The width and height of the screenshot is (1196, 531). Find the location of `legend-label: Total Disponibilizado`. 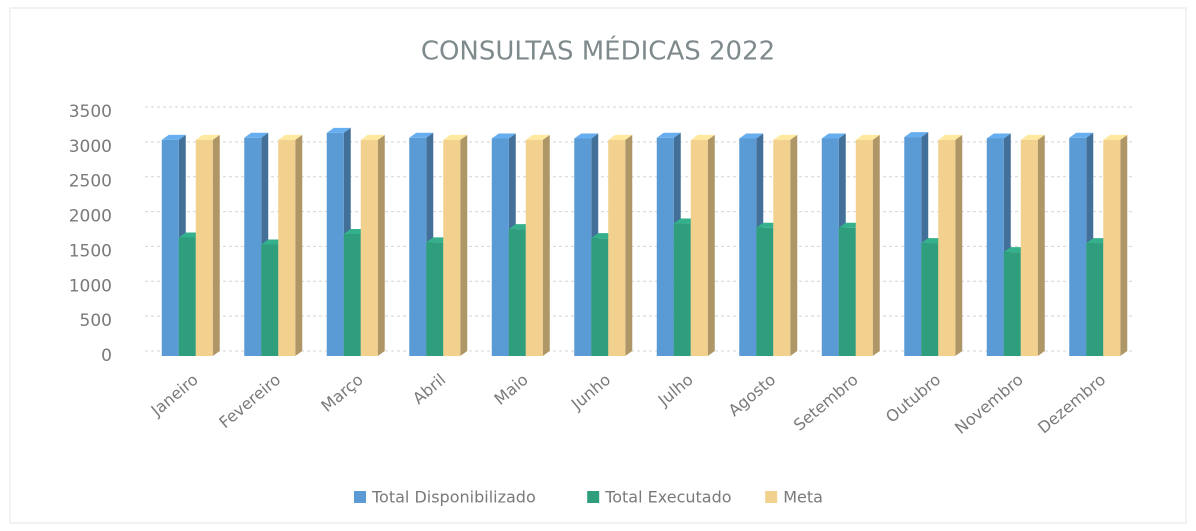

legend-label: Total Disponibilizado is located at coordinates (453, 497).